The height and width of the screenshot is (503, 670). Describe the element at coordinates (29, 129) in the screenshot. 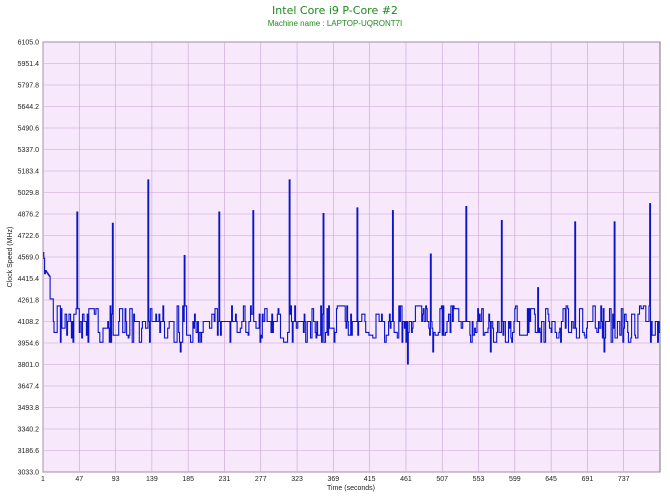

I see `y-tick-label: 5490.6` at that location.